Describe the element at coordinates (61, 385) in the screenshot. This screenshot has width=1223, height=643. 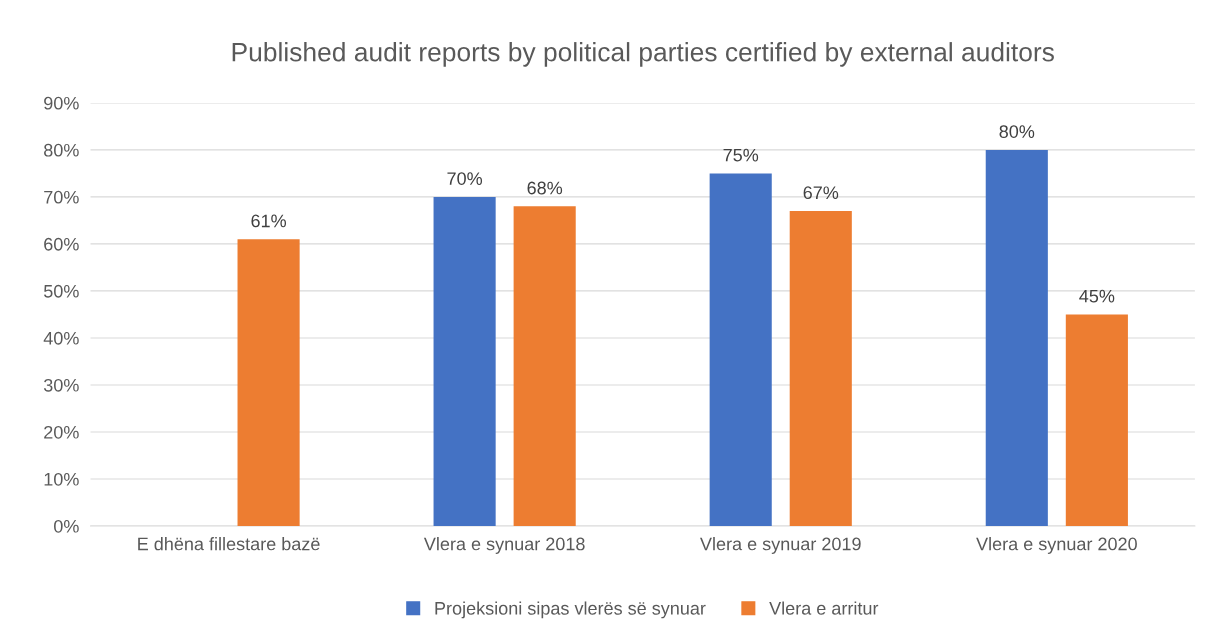
I see `y-tick-label: 30%` at that location.